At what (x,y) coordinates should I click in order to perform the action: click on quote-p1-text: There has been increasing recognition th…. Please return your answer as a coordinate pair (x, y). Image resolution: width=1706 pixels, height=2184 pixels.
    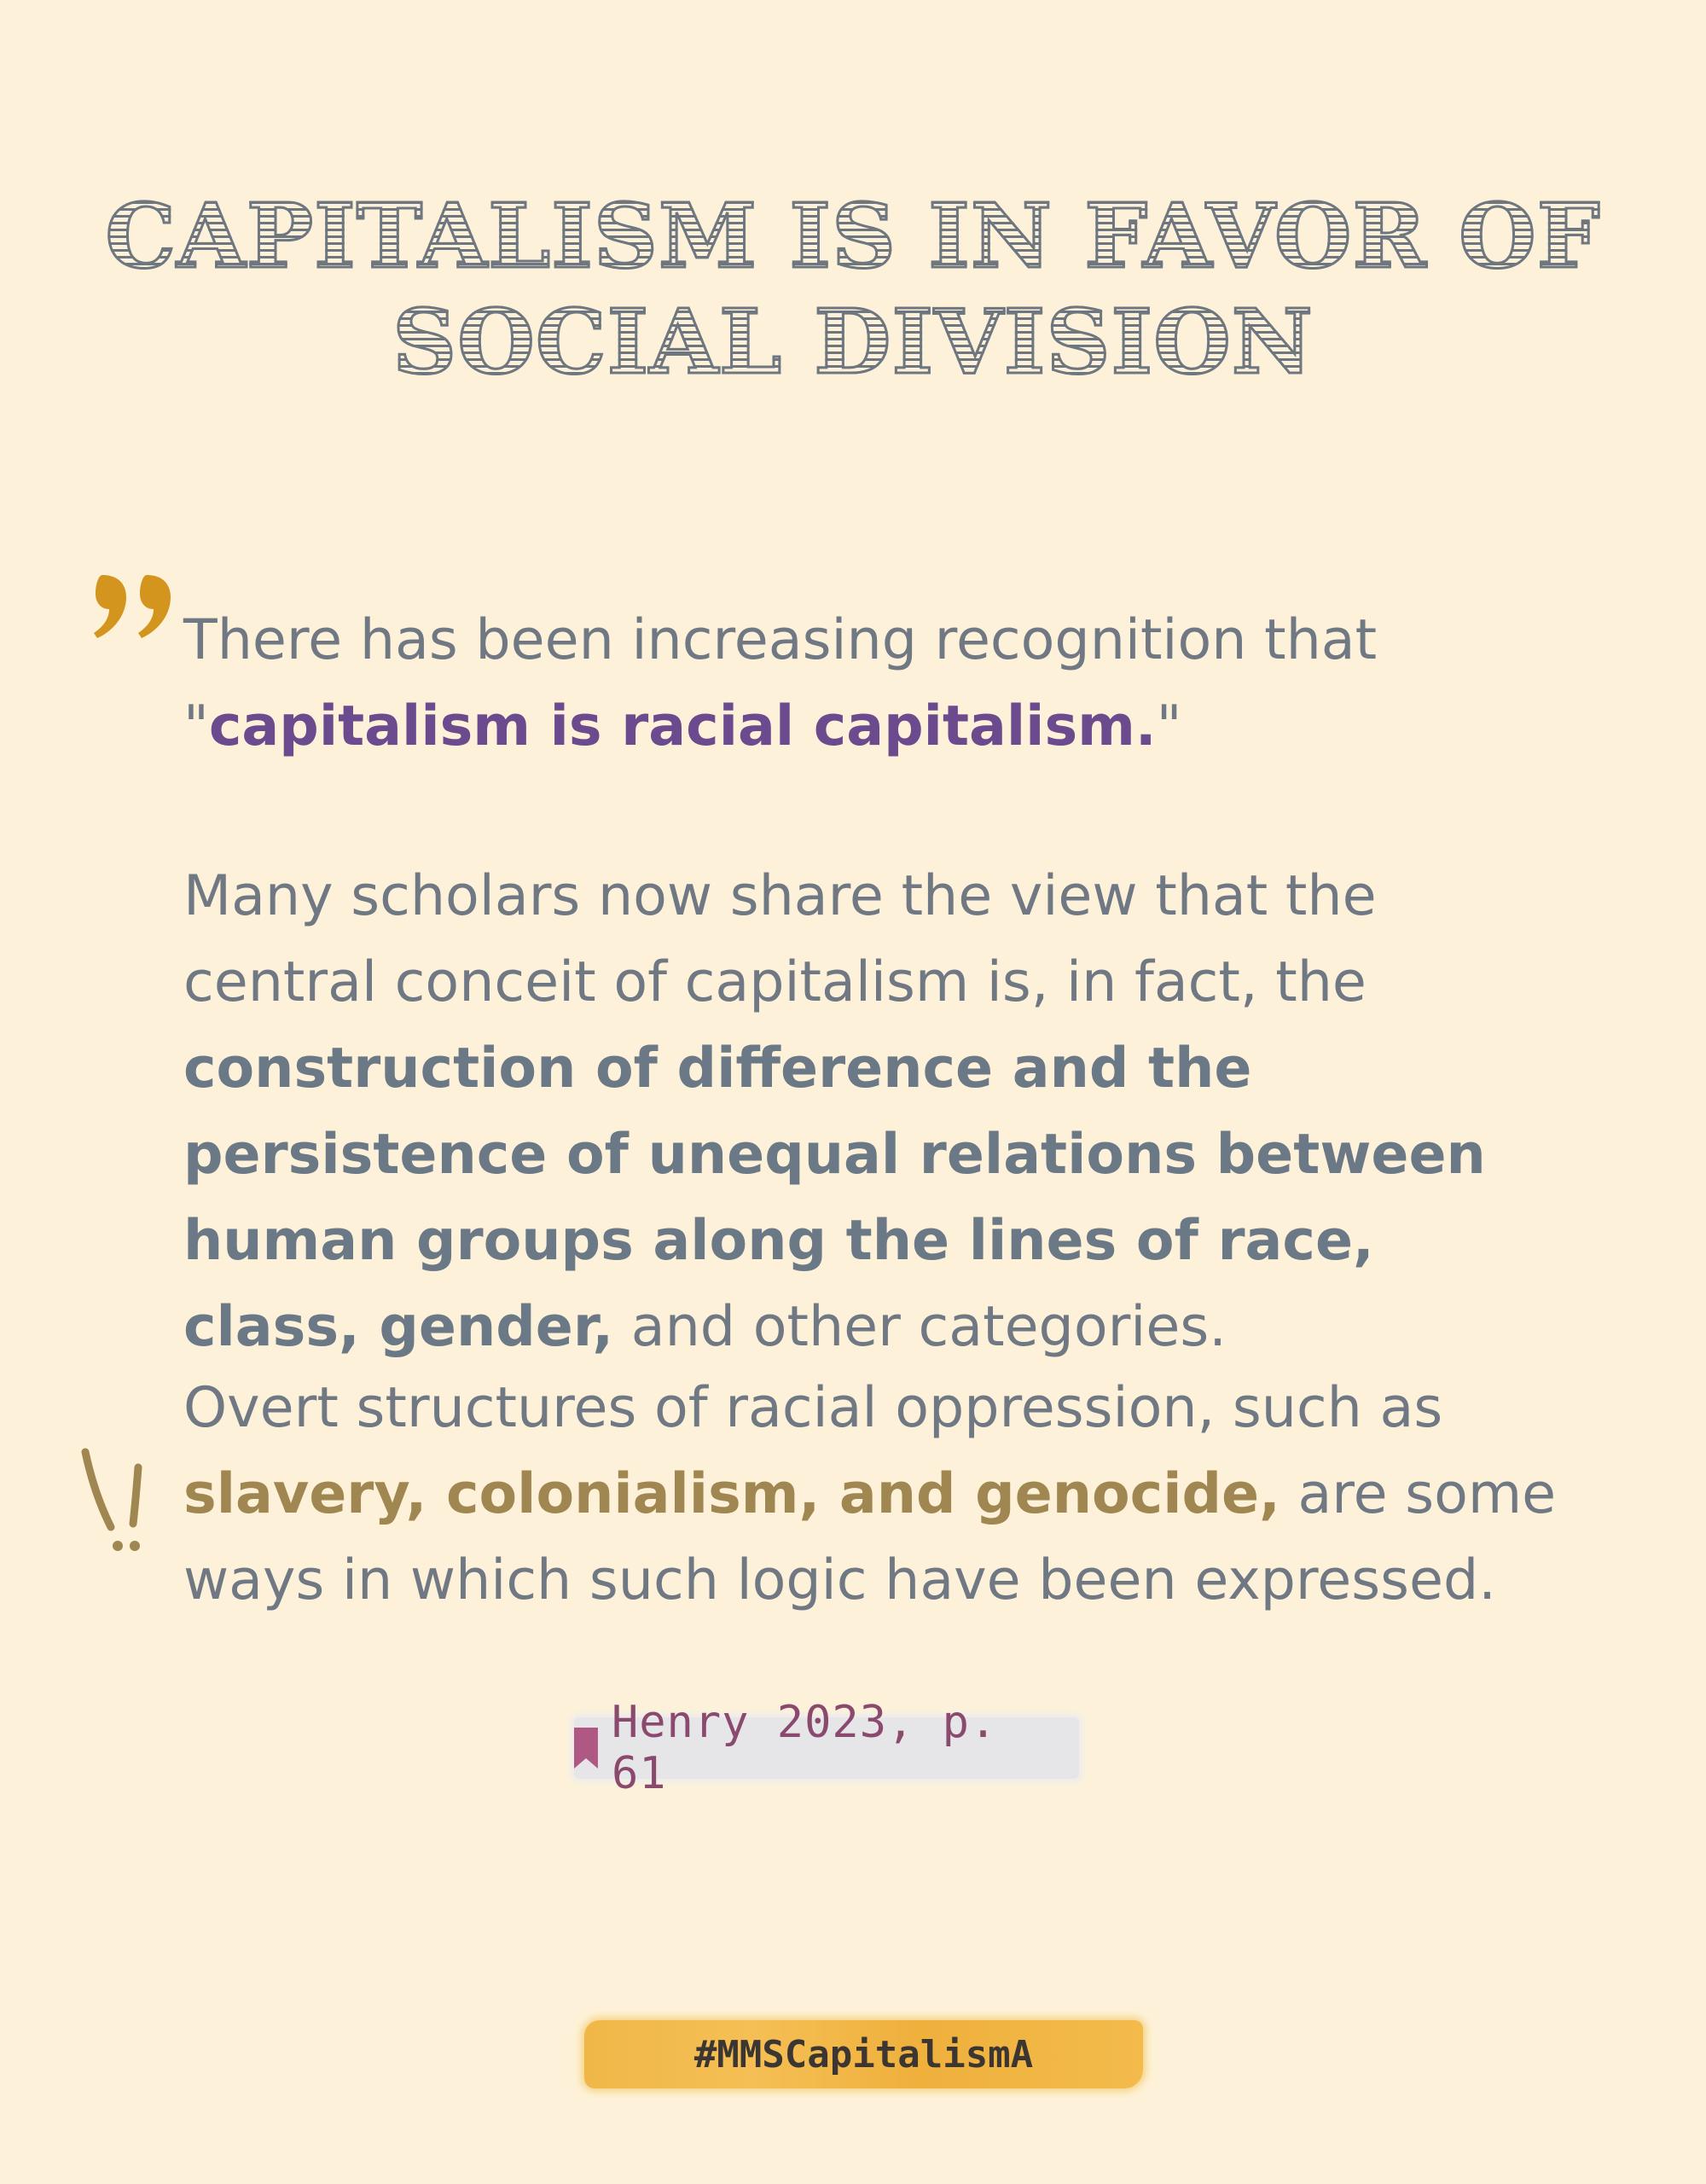
    Looking at the image, I should click on (780, 640).